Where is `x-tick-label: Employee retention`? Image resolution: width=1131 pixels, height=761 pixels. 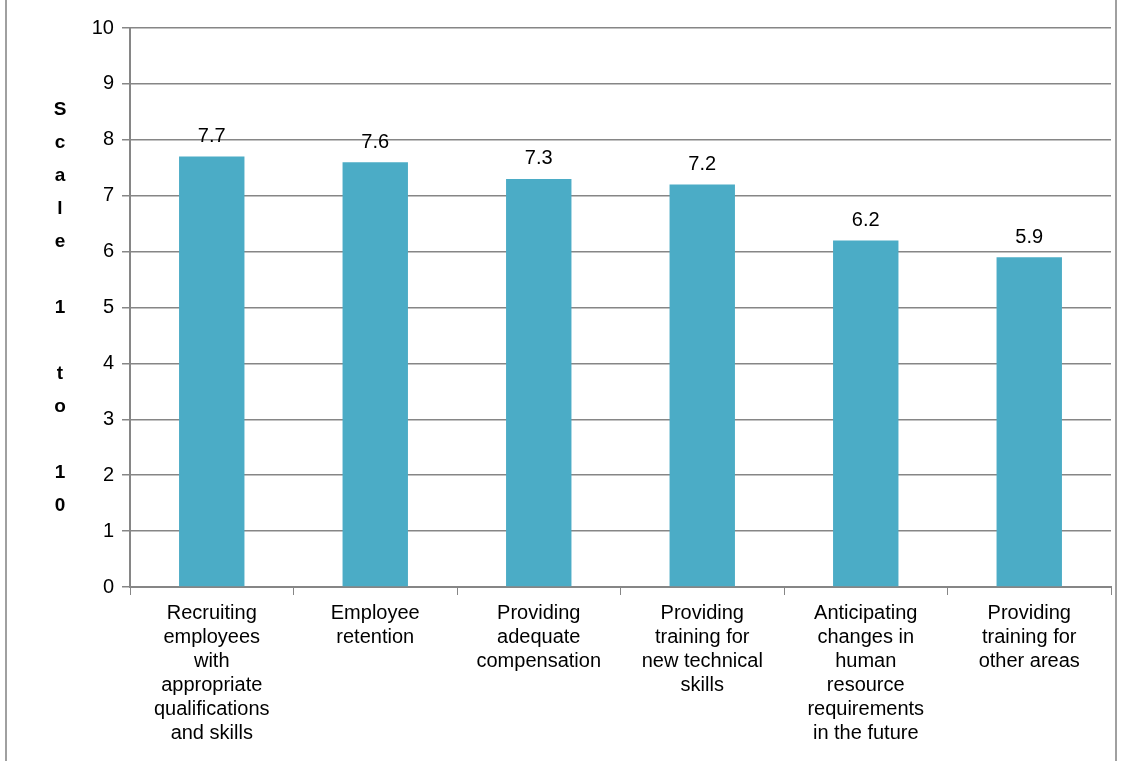 x-tick-label: Employee retention is located at coordinates (375, 623).